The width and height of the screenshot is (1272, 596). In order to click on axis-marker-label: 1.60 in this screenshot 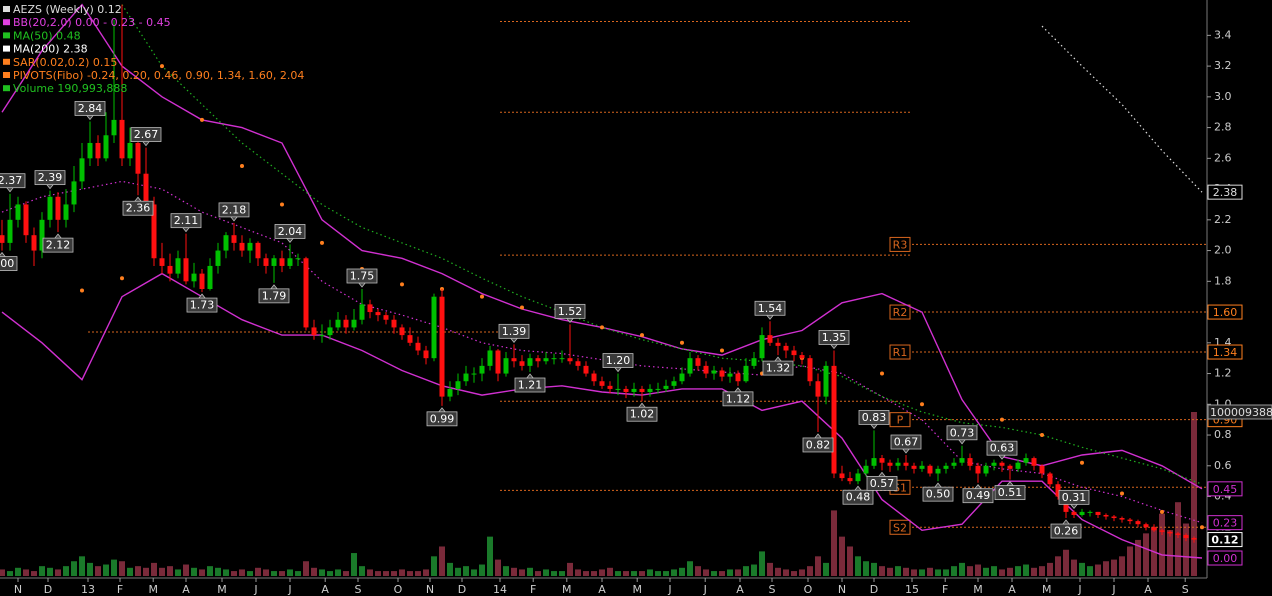, I will do `click(1225, 312)`.